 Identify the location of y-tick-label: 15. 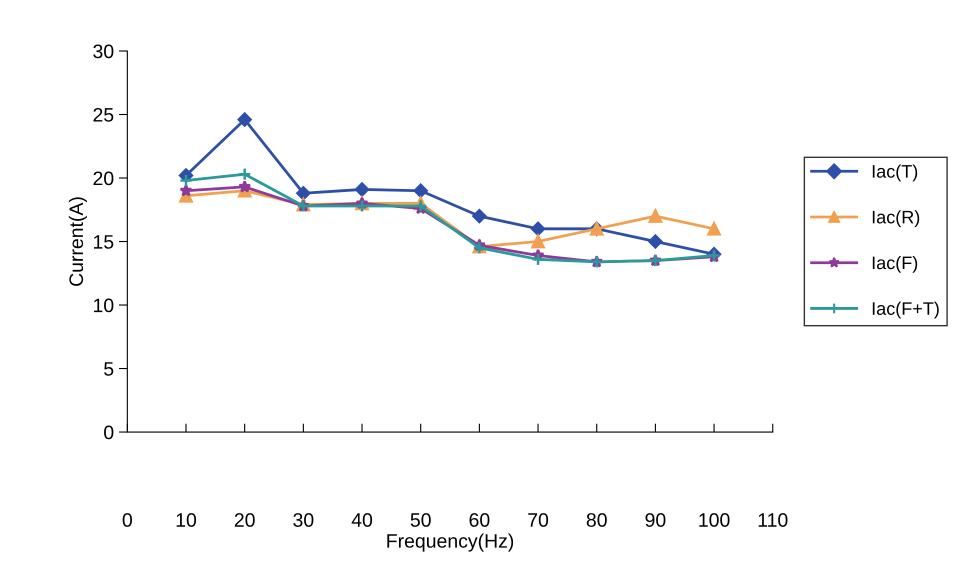
(104, 242).